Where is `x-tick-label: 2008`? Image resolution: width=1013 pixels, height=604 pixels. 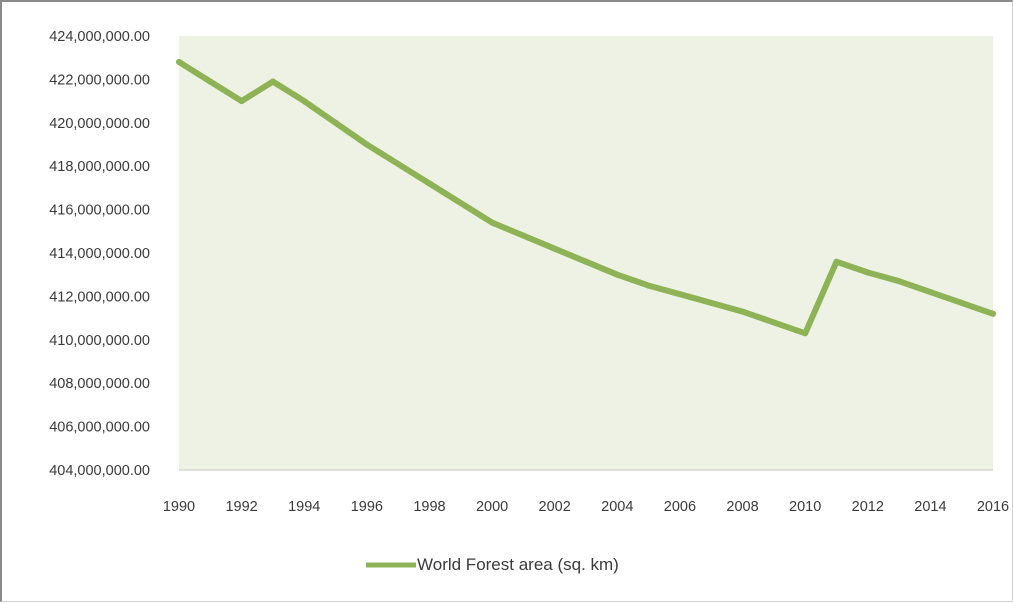
x-tick-label: 2008 is located at coordinates (742, 507).